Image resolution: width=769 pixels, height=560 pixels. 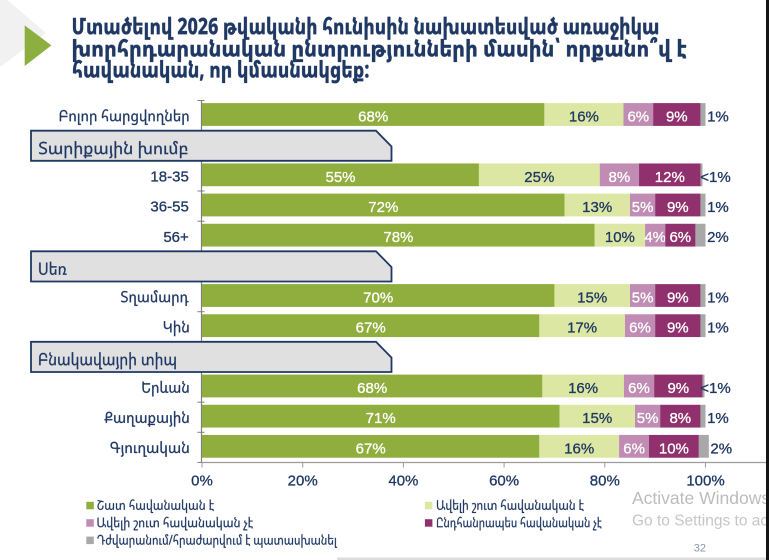 I want to click on svg-text:Go to Settings to activate Win: Go to Settings to activate Windows., so click(x=700, y=520).